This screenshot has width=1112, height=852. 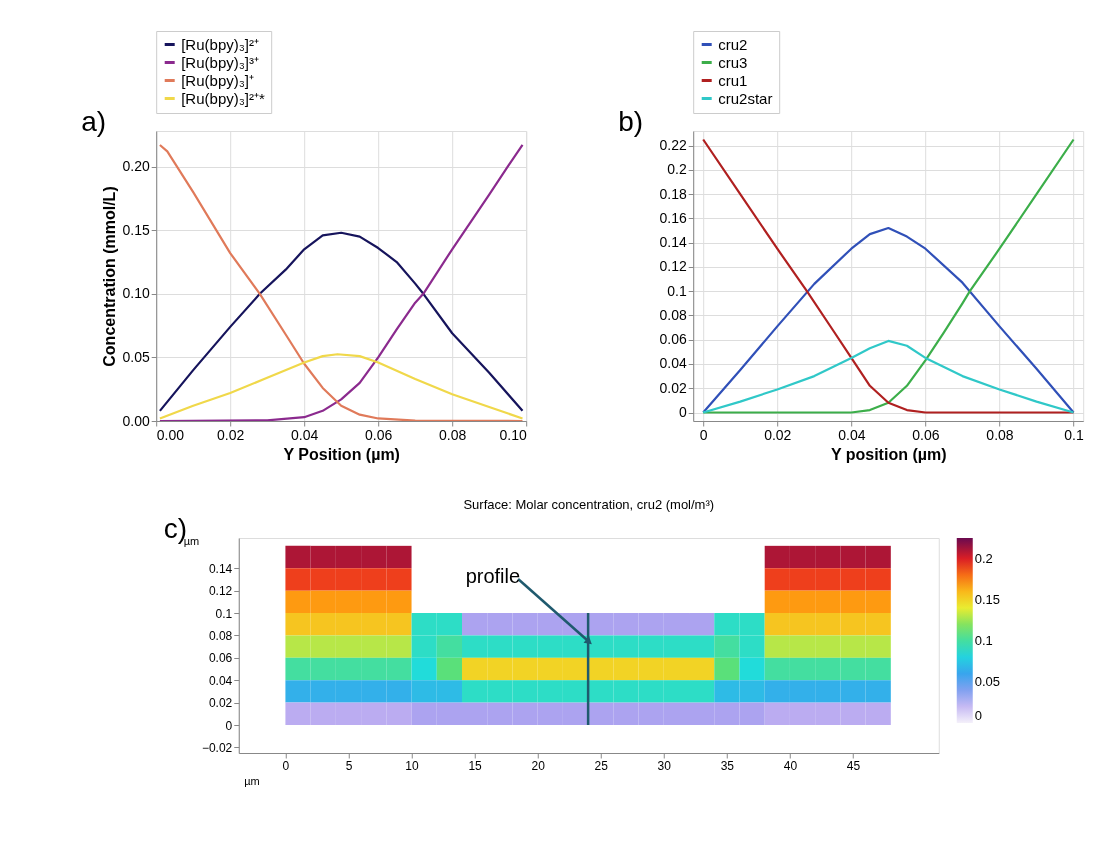 I want to click on text: c), so click(x=175, y=528).